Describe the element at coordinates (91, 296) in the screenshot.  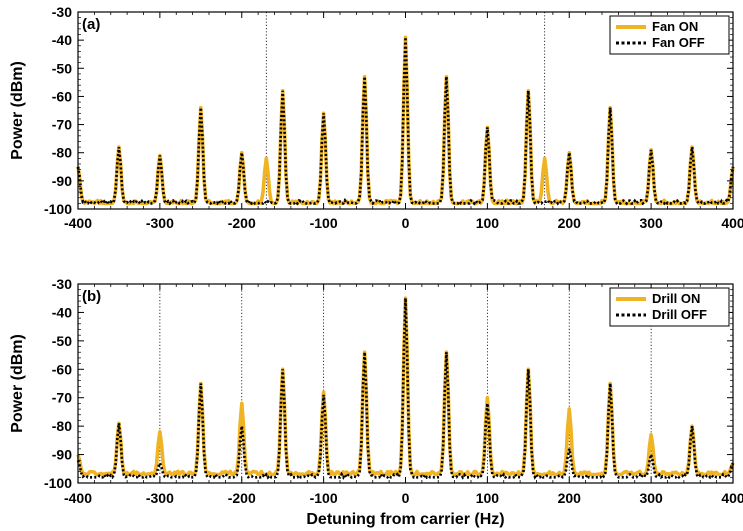
I see `panel-label: (b)` at that location.